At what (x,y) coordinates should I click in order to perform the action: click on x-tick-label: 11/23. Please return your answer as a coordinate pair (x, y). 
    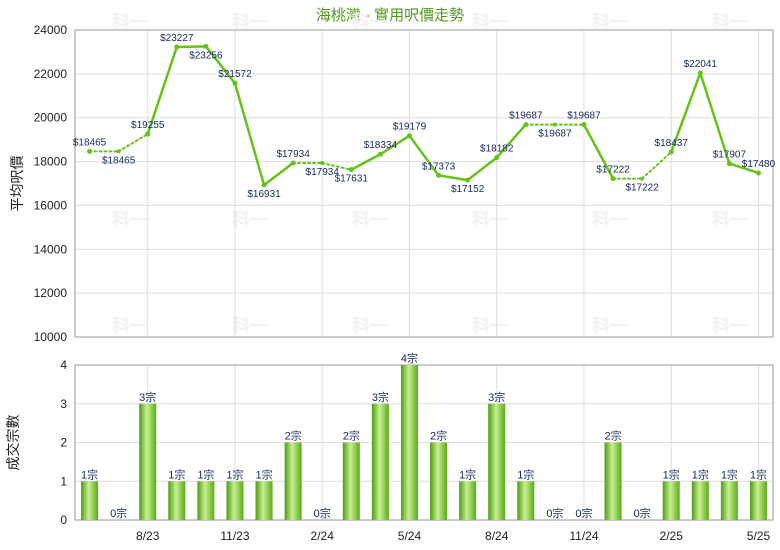
    Looking at the image, I should click on (234, 536).